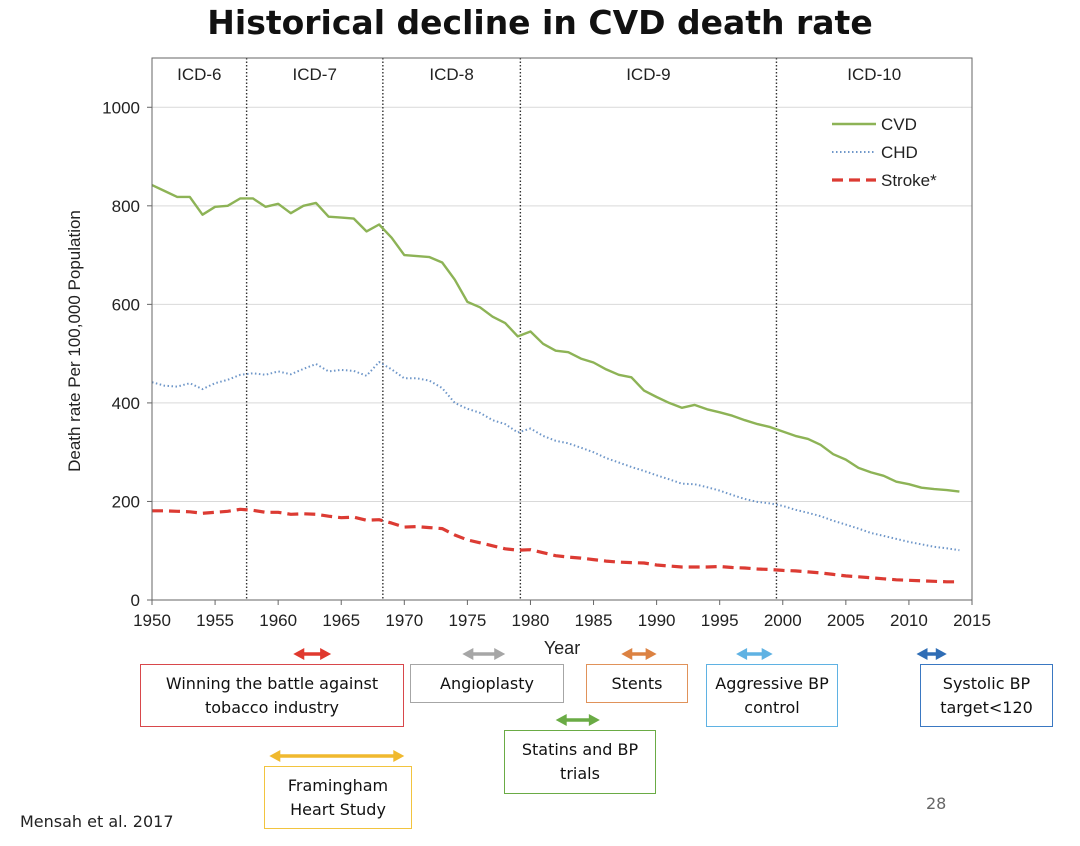  What do you see at coordinates (657, 620) in the screenshot?
I see `x-tick-label: 1990` at bounding box center [657, 620].